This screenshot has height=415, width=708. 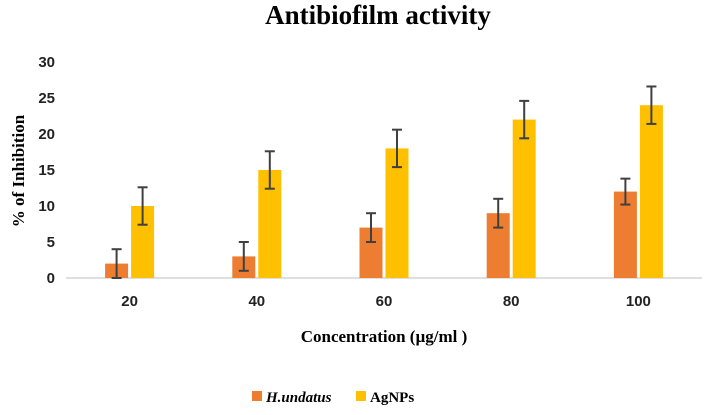 What do you see at coordinates (129, 301) in the screenshot?
I see `x-tick-label: 20` at bounding box center [129, 301].